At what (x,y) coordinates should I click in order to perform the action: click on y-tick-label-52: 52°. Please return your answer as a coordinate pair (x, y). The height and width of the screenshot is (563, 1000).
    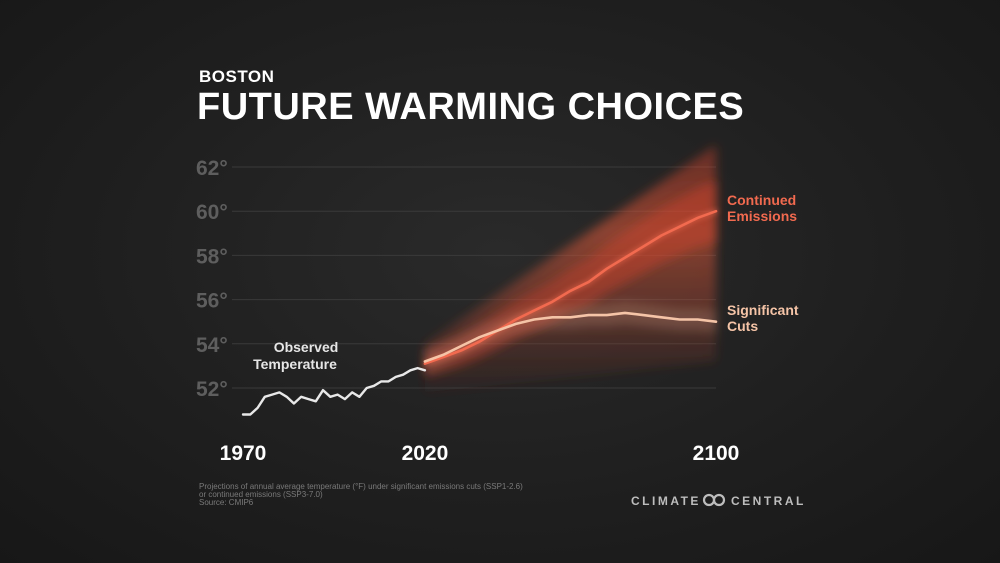
    Looking at the image, I should click on (212, 389).